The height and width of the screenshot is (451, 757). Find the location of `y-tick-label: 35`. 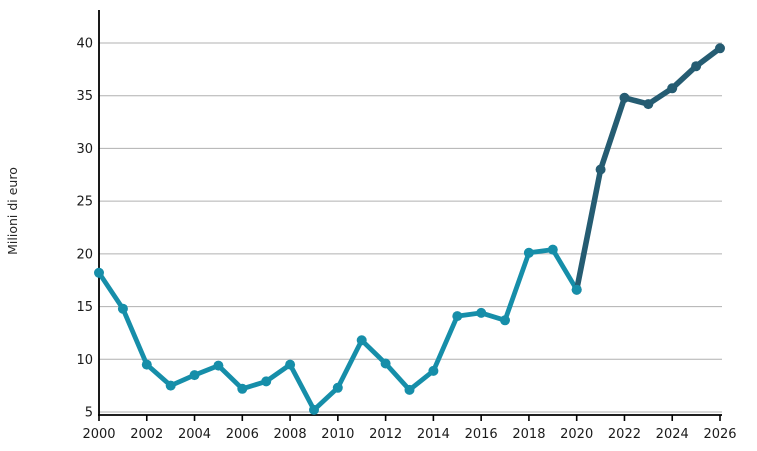

y-tick-label: 35 is located at coordinates (84, 96).